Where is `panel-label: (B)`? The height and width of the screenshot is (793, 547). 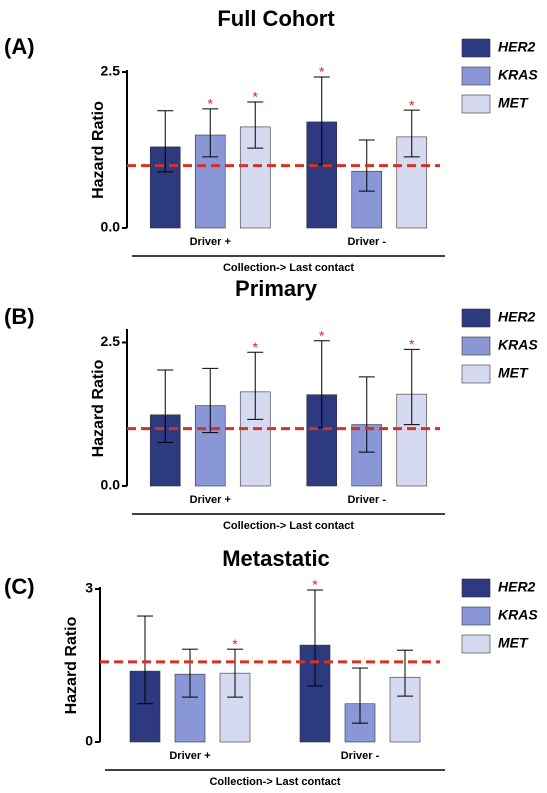 panel-label: (B) is located at coordinates (19, 316).